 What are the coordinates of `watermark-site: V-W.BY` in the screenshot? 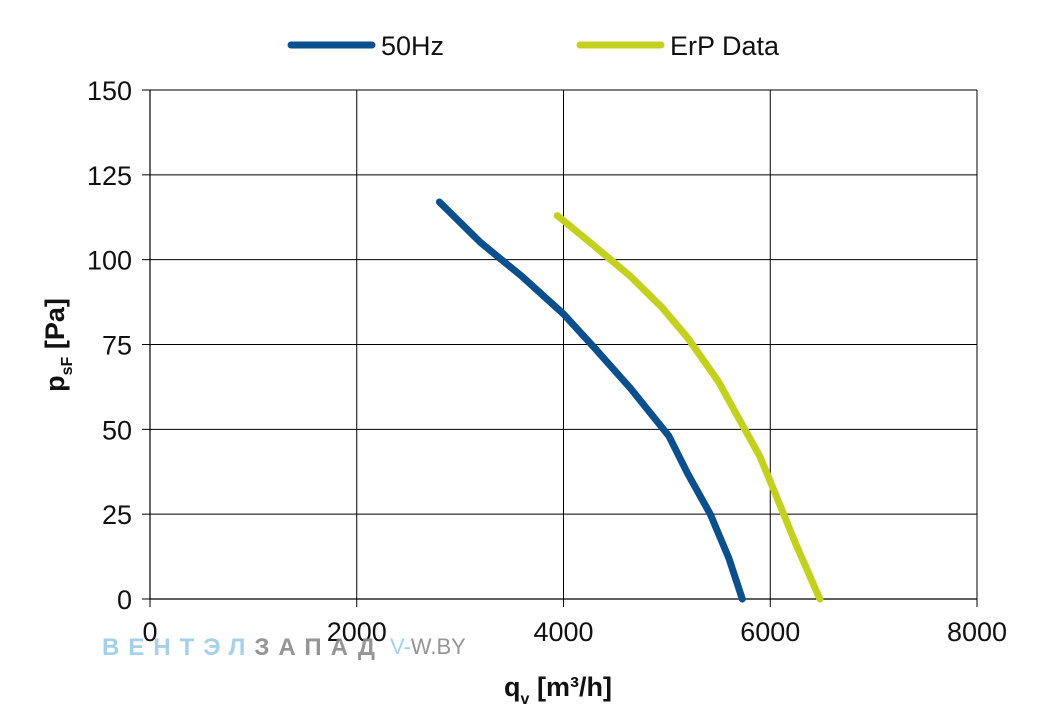 It's located at (428, 646).